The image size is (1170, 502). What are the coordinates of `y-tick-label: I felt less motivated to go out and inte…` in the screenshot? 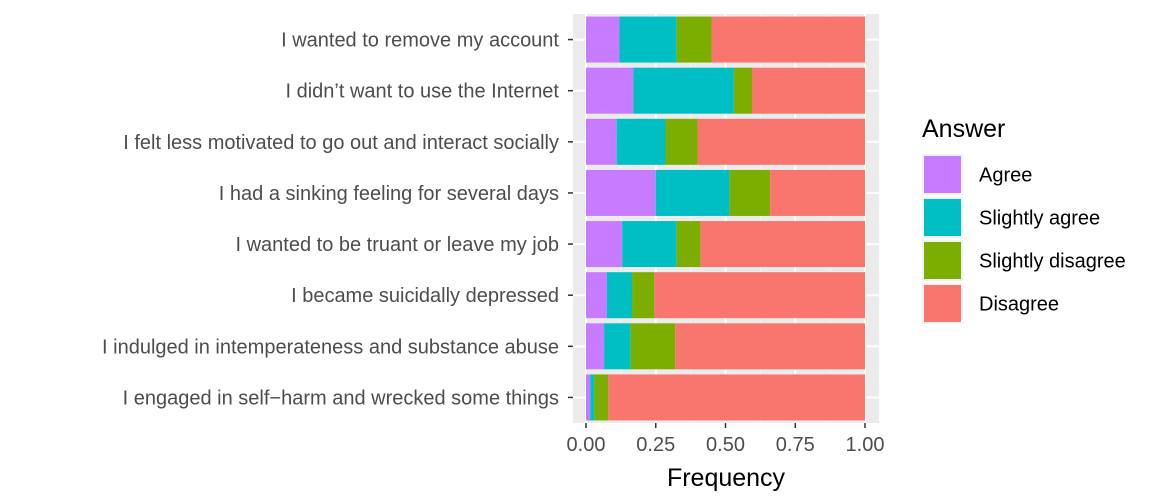 It's located at (341, 143).